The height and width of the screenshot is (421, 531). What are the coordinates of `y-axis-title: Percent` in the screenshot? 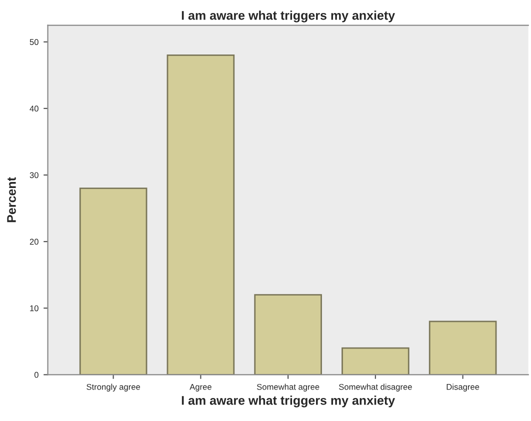 It's located at (11, 199).